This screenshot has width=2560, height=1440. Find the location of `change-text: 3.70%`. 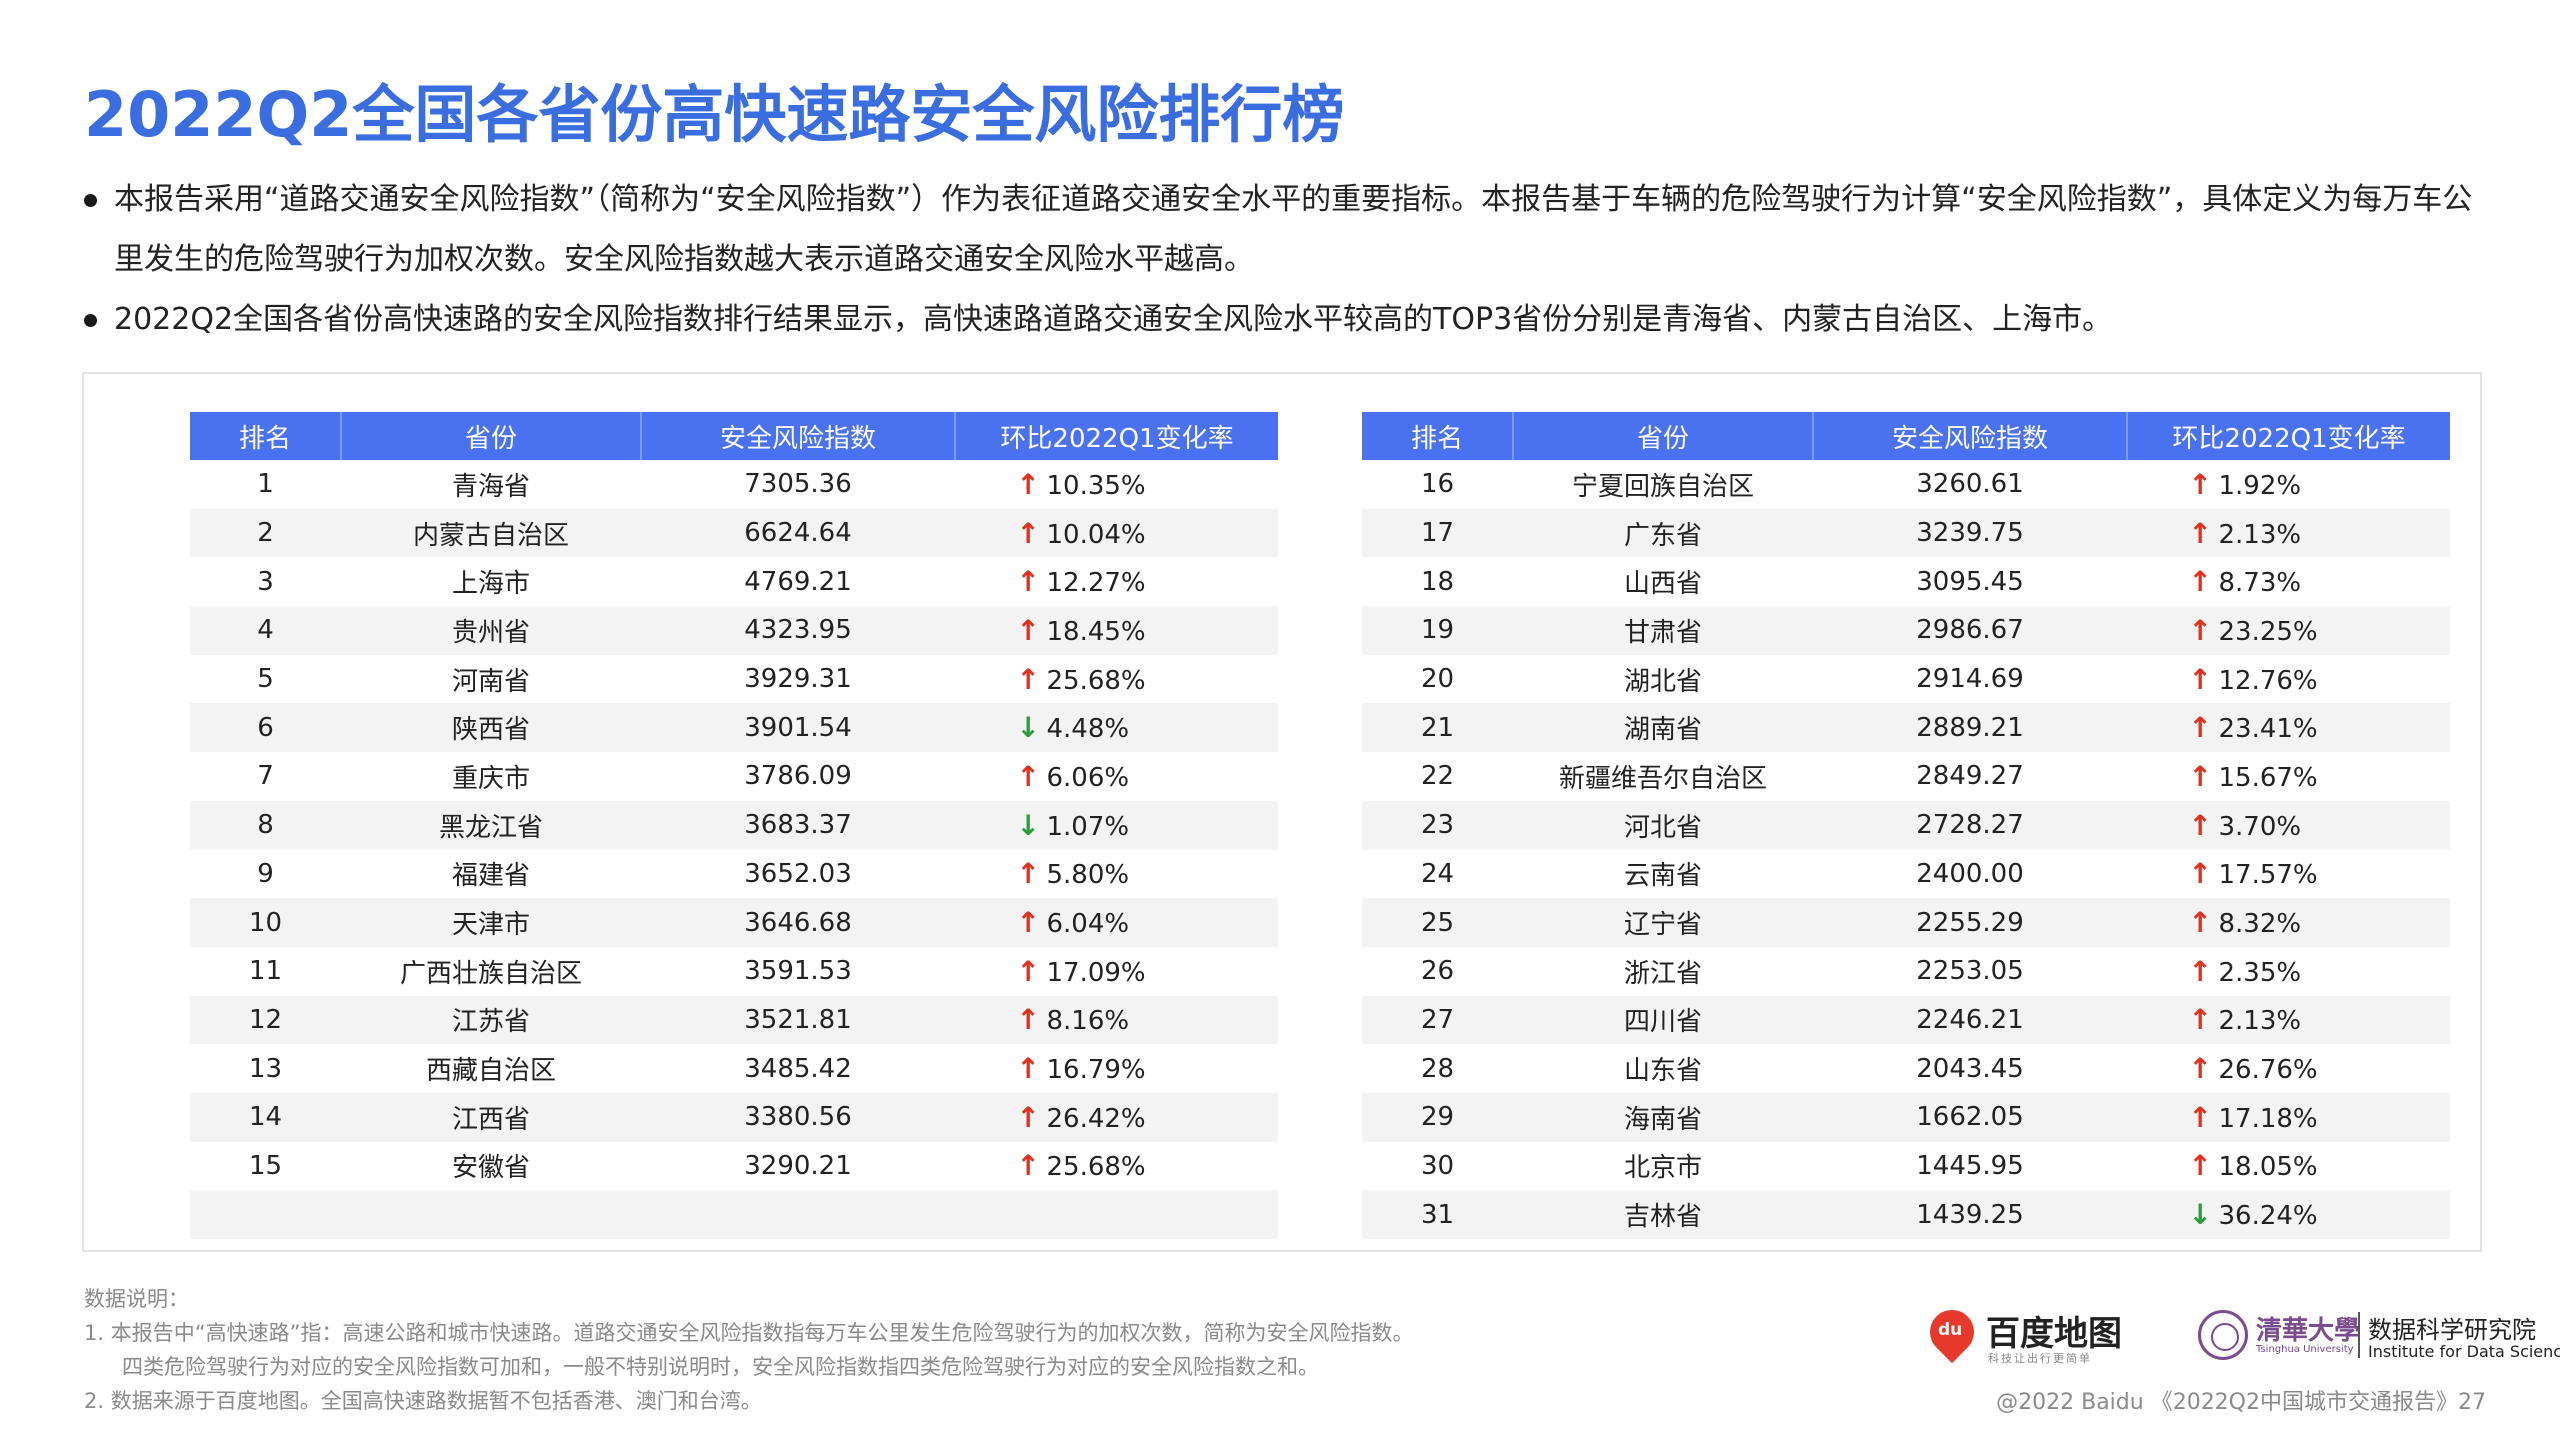

change-text: 3.70% is located at coordinates (2260, 826).